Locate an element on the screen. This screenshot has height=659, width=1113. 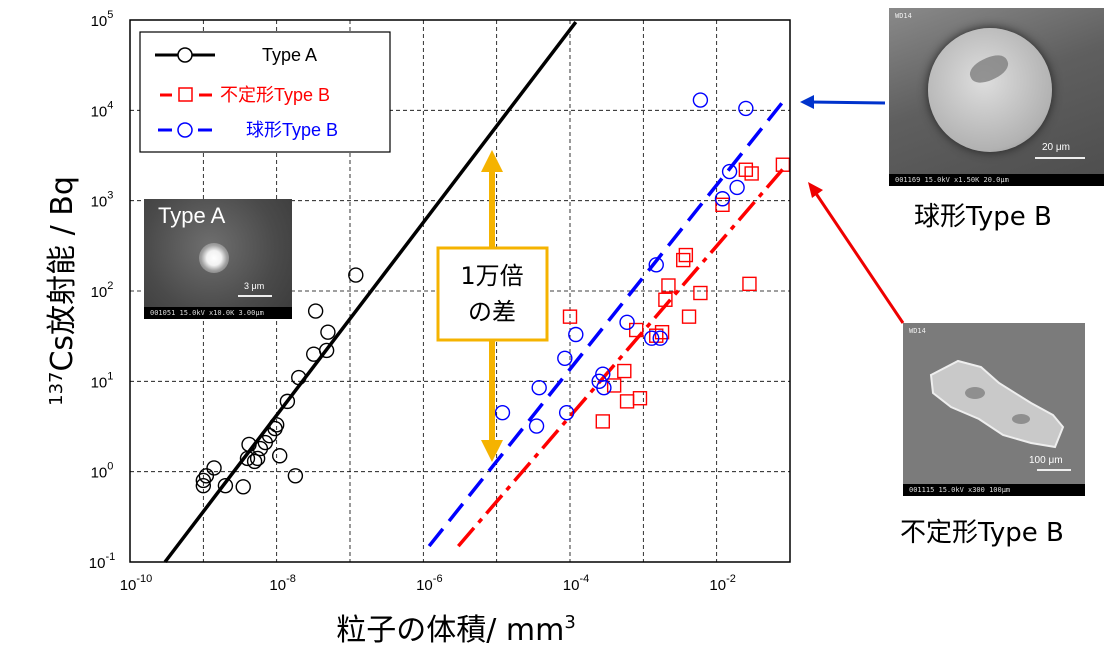
irregular-info-bar: 001115 15.0kV x300 100μm is located at coordinates (994, 490).